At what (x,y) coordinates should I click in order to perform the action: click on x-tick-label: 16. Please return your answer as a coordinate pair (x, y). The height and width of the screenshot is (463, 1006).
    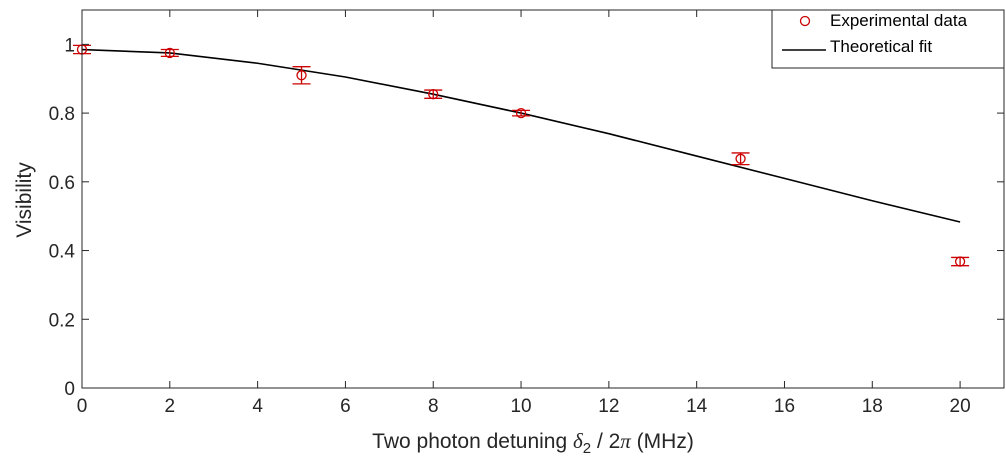
    Looking at the image, I should click on (784, 406).